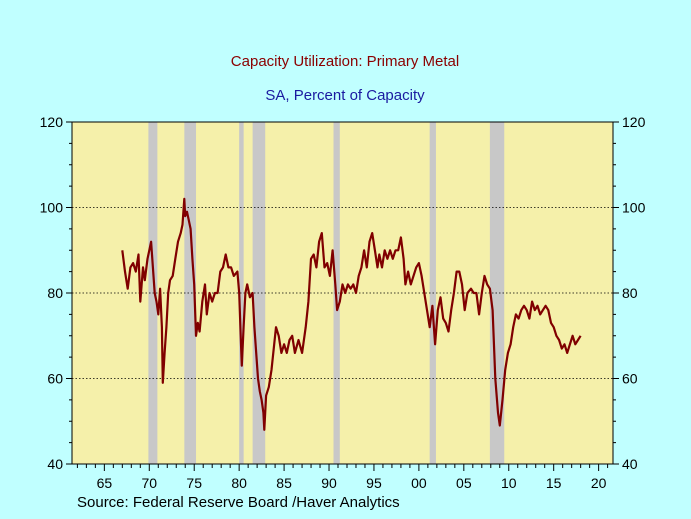  What do you see at coordinates (284, 483) in the screenshot?
I see `x-tick-label: 85` at bounding box center [284, 483].